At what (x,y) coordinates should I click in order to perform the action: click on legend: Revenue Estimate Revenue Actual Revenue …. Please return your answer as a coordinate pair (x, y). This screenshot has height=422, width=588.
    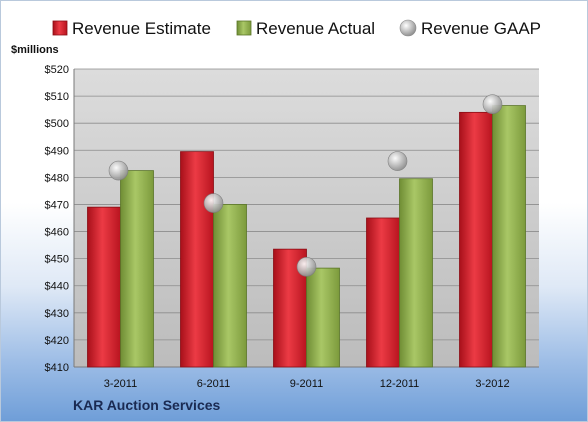
    Looking at the image, I should click on (296, 28).